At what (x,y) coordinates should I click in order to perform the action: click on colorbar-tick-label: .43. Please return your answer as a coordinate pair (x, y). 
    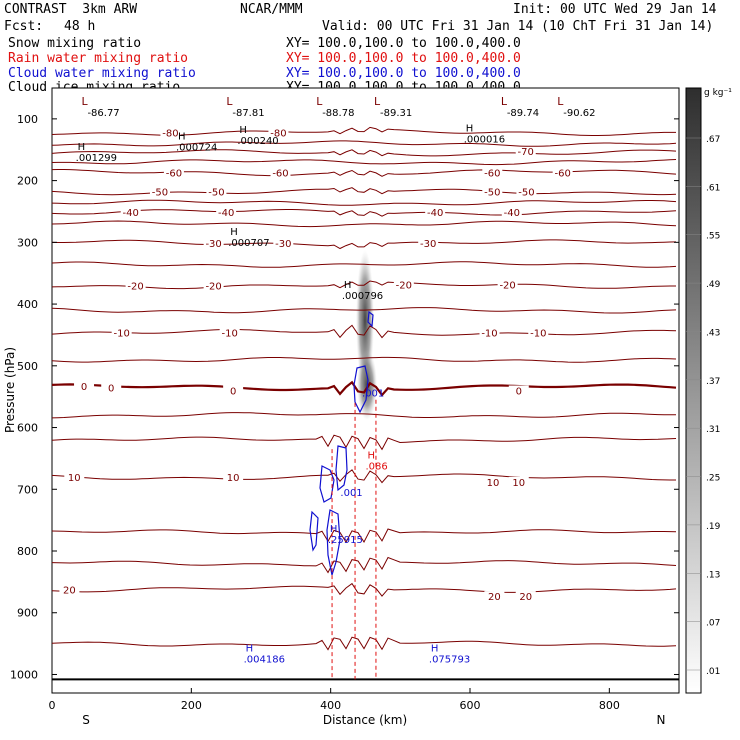
    Looking at the image, I should click on (713, 333).